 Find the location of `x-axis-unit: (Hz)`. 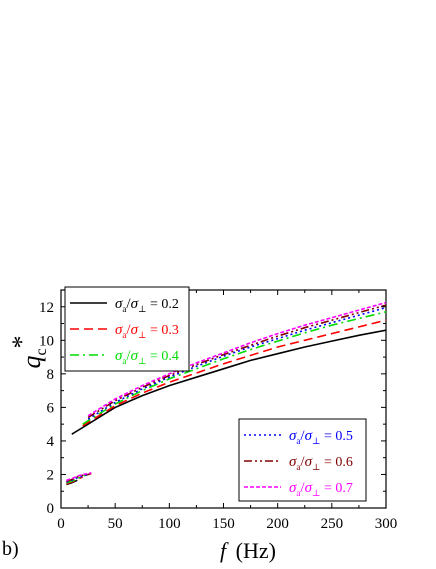

x-axis-unit: (Hz) is located at coordinates (256, 550).